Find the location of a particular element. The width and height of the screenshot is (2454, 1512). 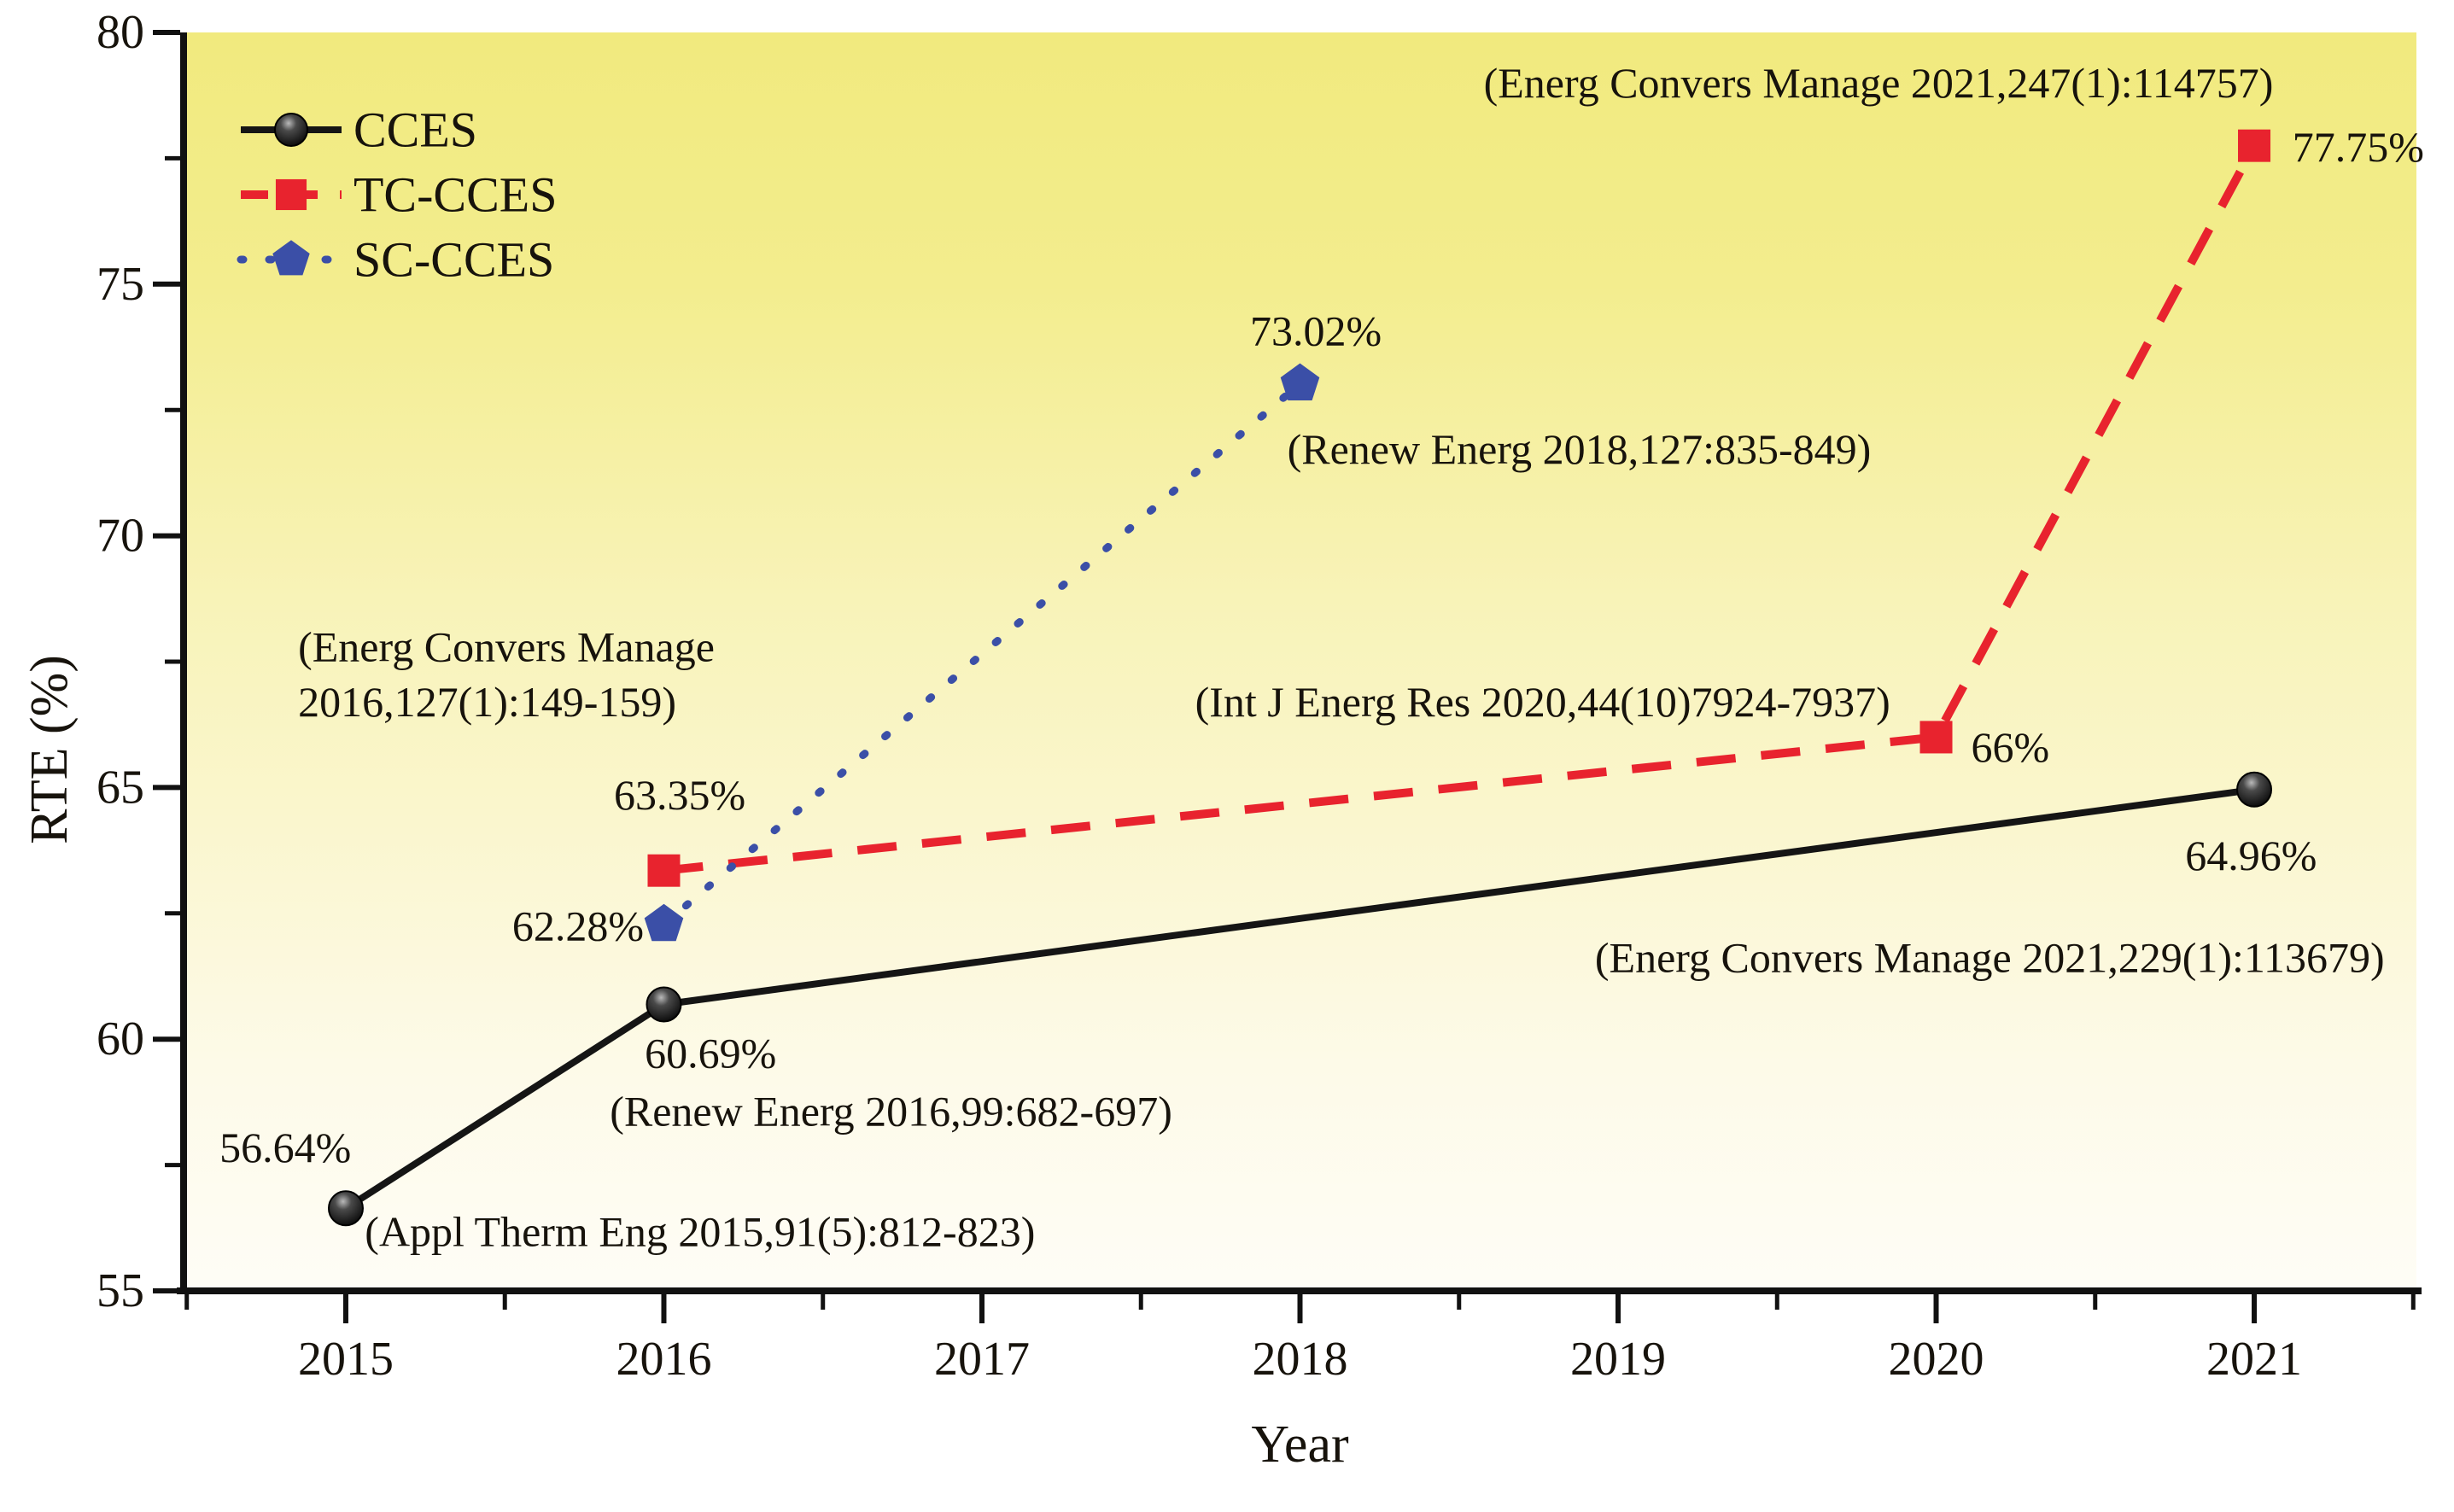

series-line-sc-cces is located at coordinates (982, 654).